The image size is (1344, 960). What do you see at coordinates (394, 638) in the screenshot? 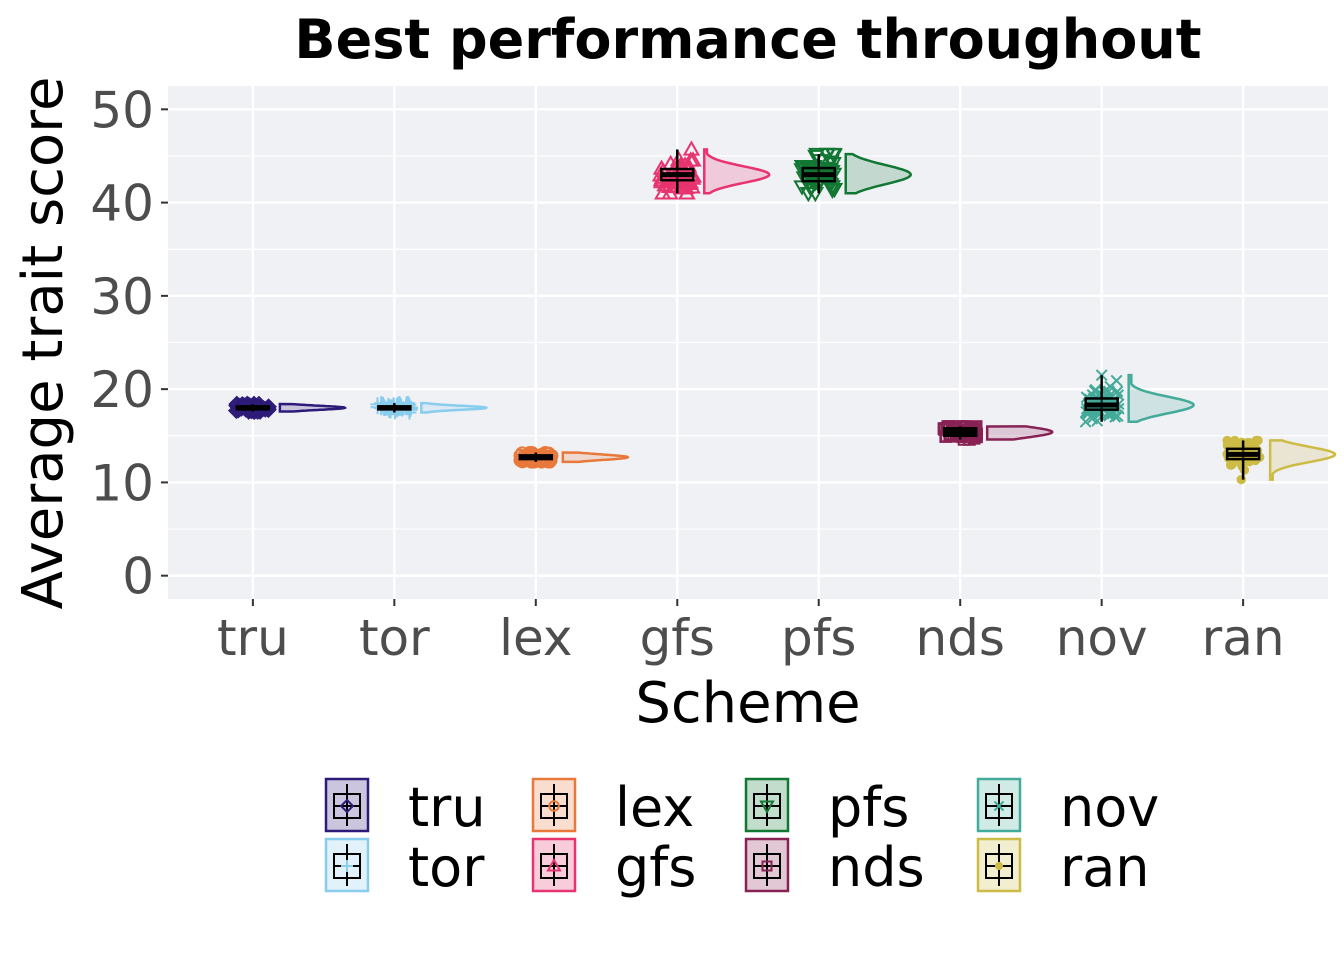
I see `x-tick-label: tor` at bounding box center [394, 638].